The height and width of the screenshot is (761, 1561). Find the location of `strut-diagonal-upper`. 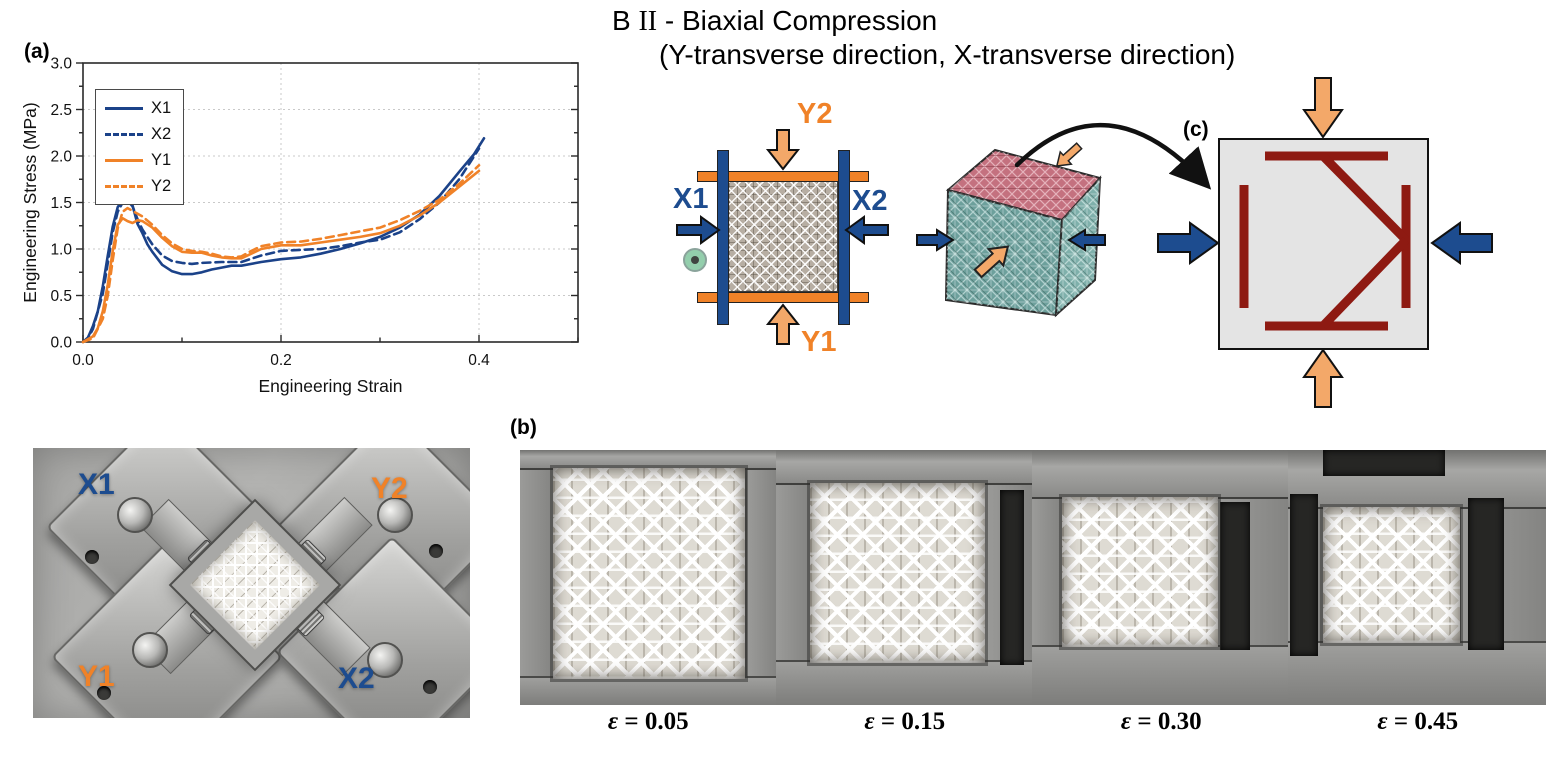

strut-diagonal-upper is located at coordinates (1364, 198).